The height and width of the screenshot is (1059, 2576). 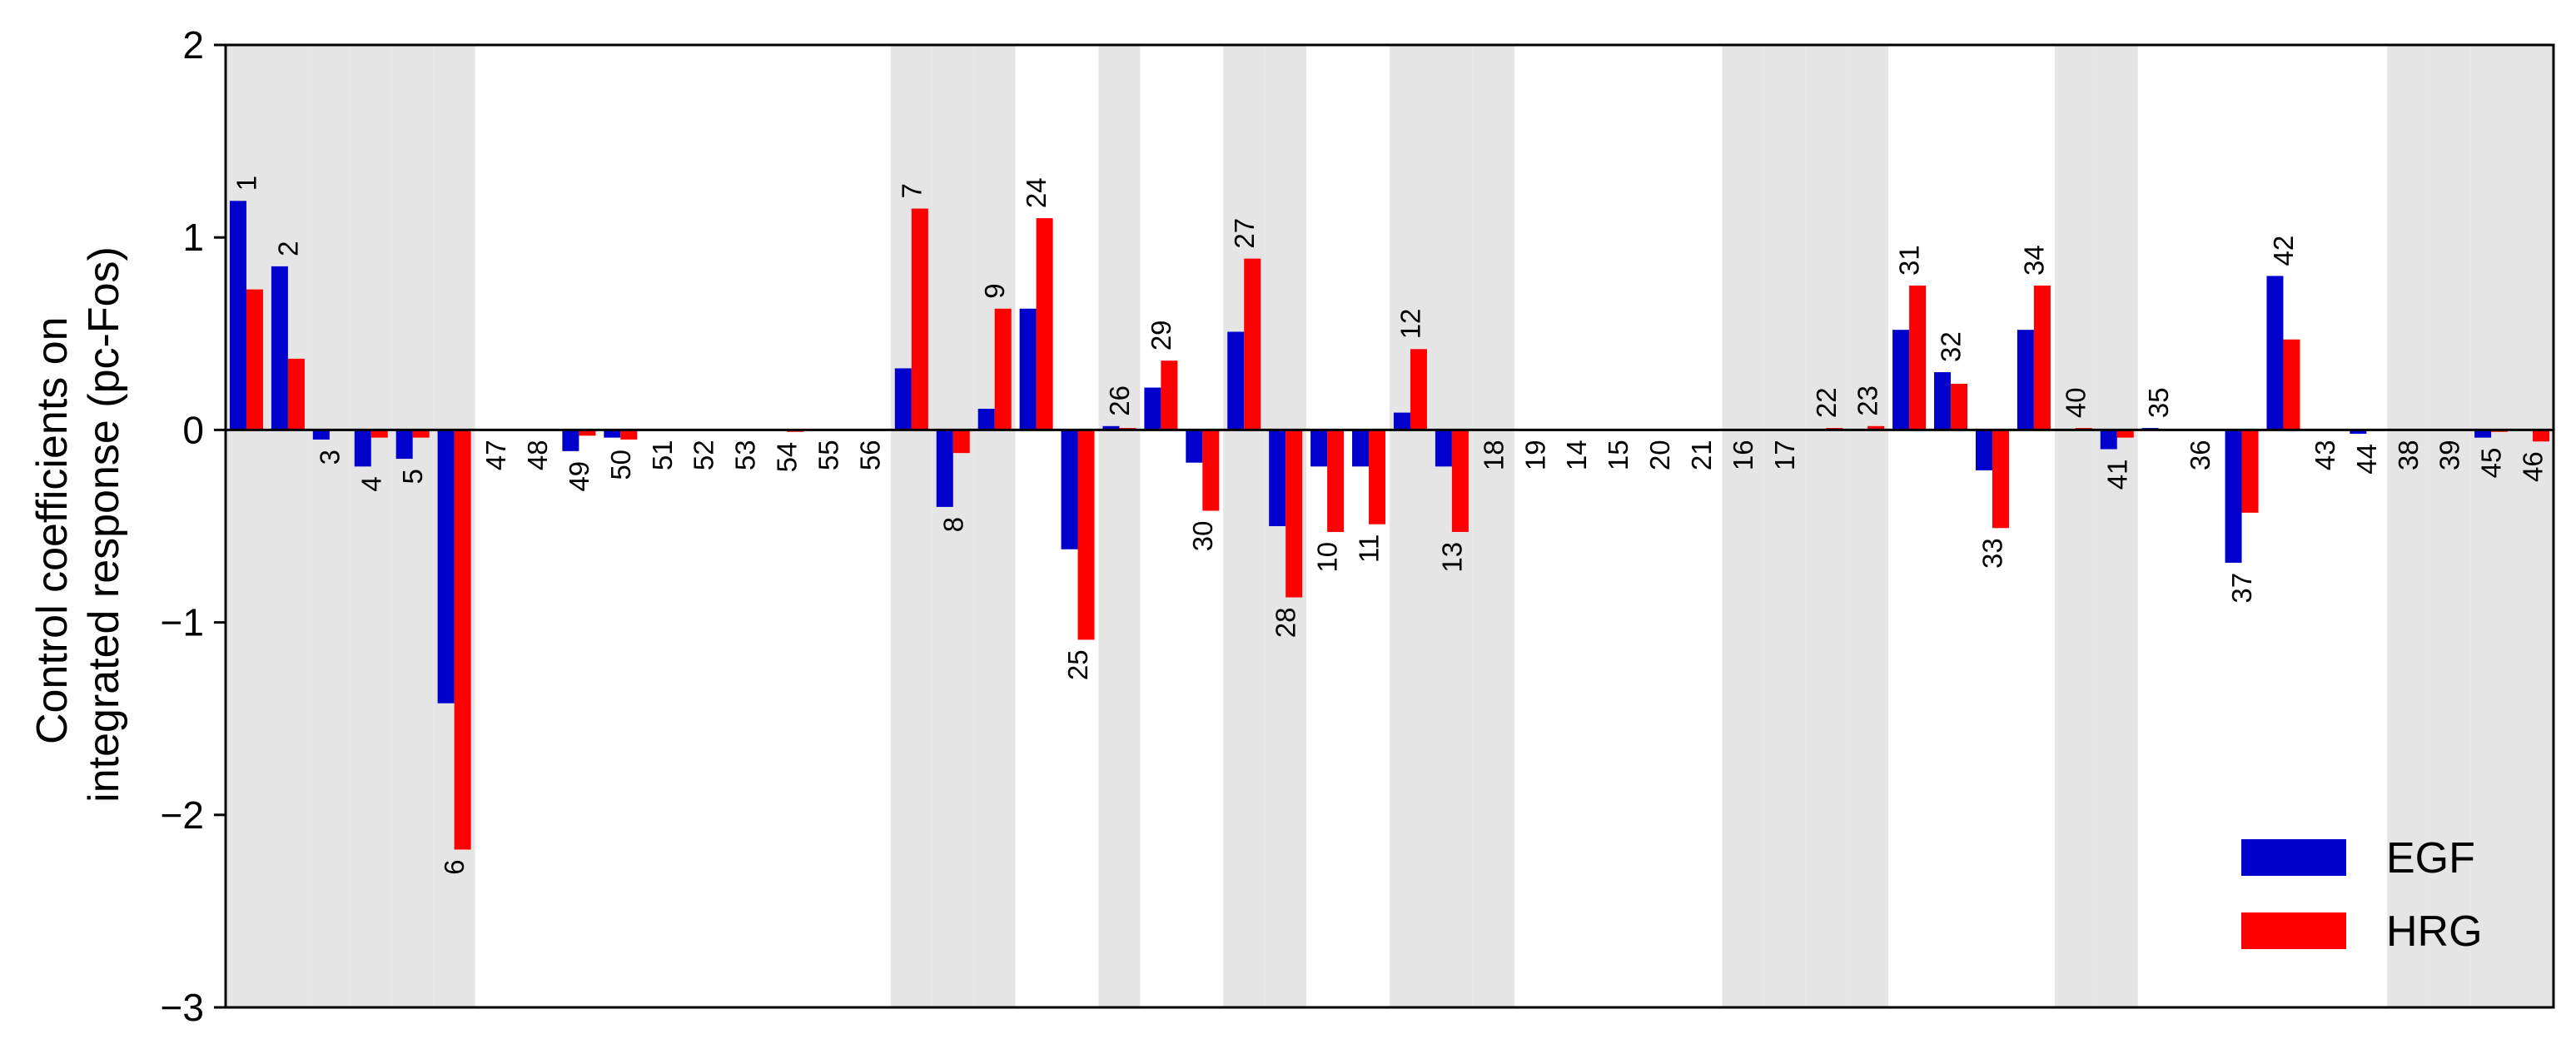 What do you see at coordinates (1867, 400) in the screenshot?
I see `bar-label-23: 23` at bounding box center [1867, 400].